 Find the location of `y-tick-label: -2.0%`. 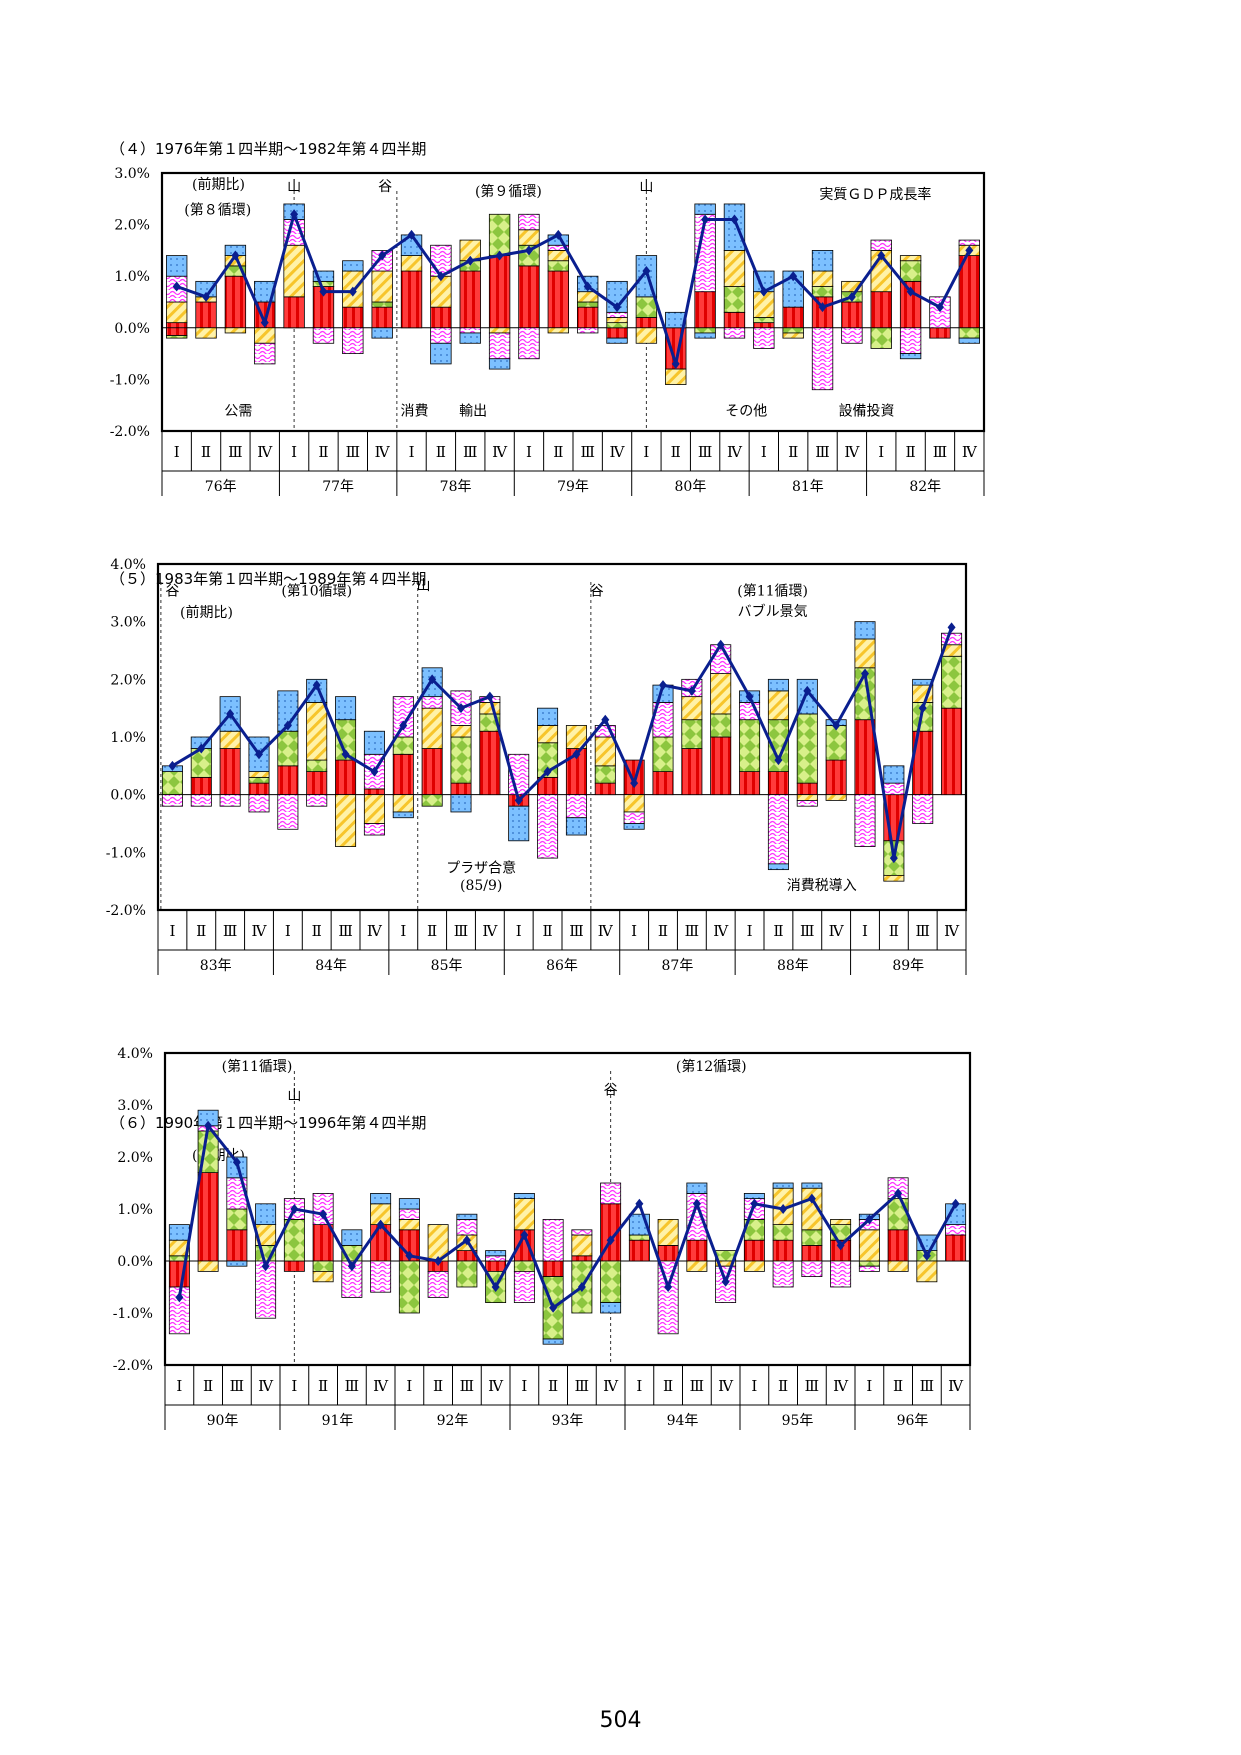

y-tick-label: -2.0% is located at coordinates (130, 432).